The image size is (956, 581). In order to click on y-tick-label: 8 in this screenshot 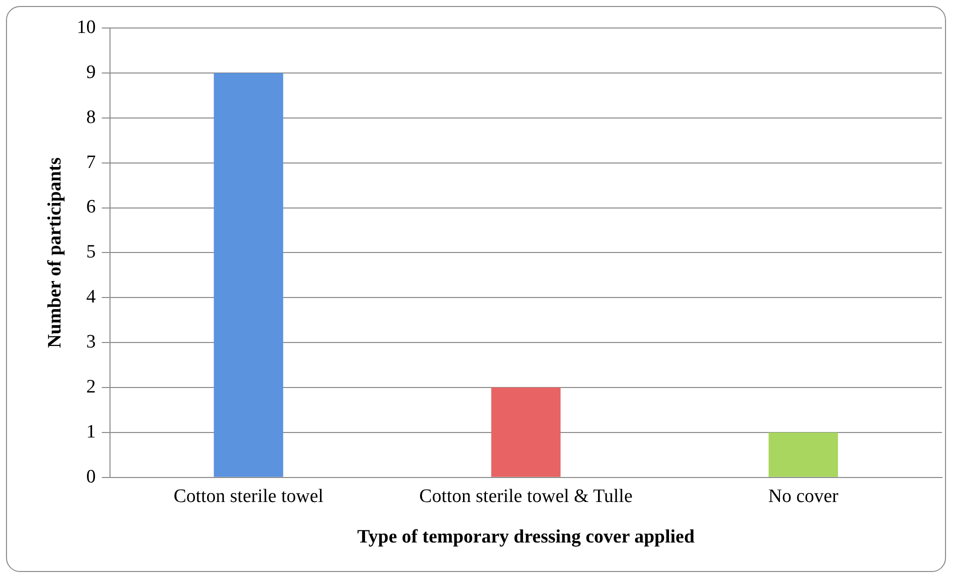, I will do `click(91, 117)`.